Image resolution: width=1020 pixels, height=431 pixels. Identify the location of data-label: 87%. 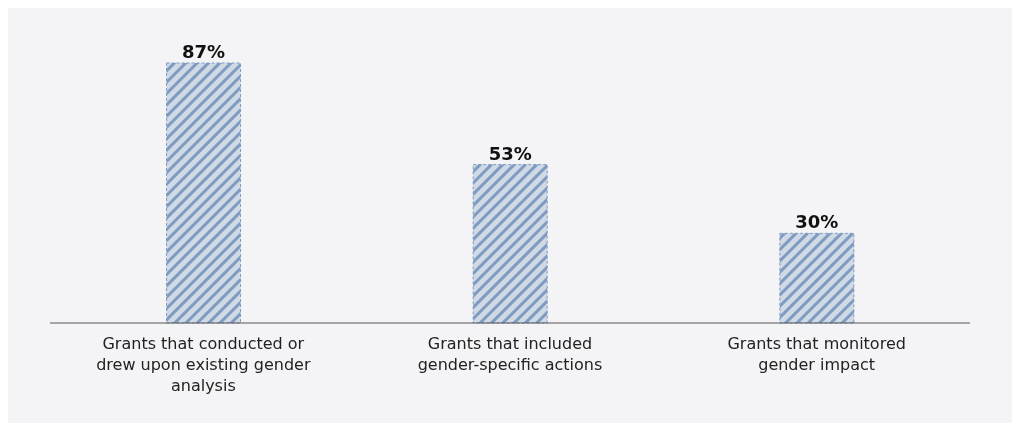
(203, 51).